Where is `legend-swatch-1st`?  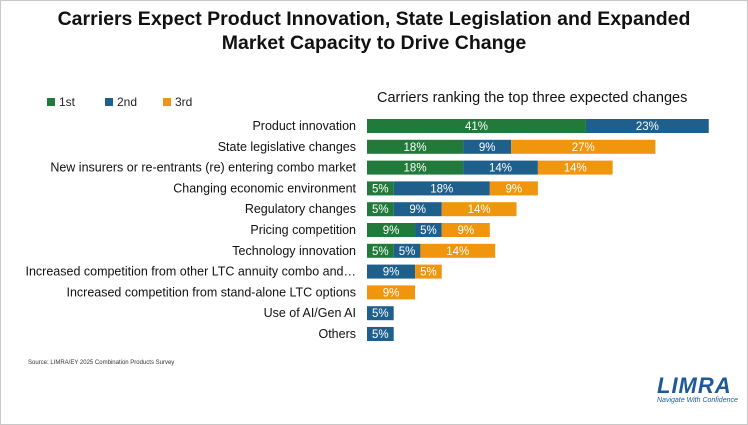
legend-swatch-1st is located at coordinates (51, 102).